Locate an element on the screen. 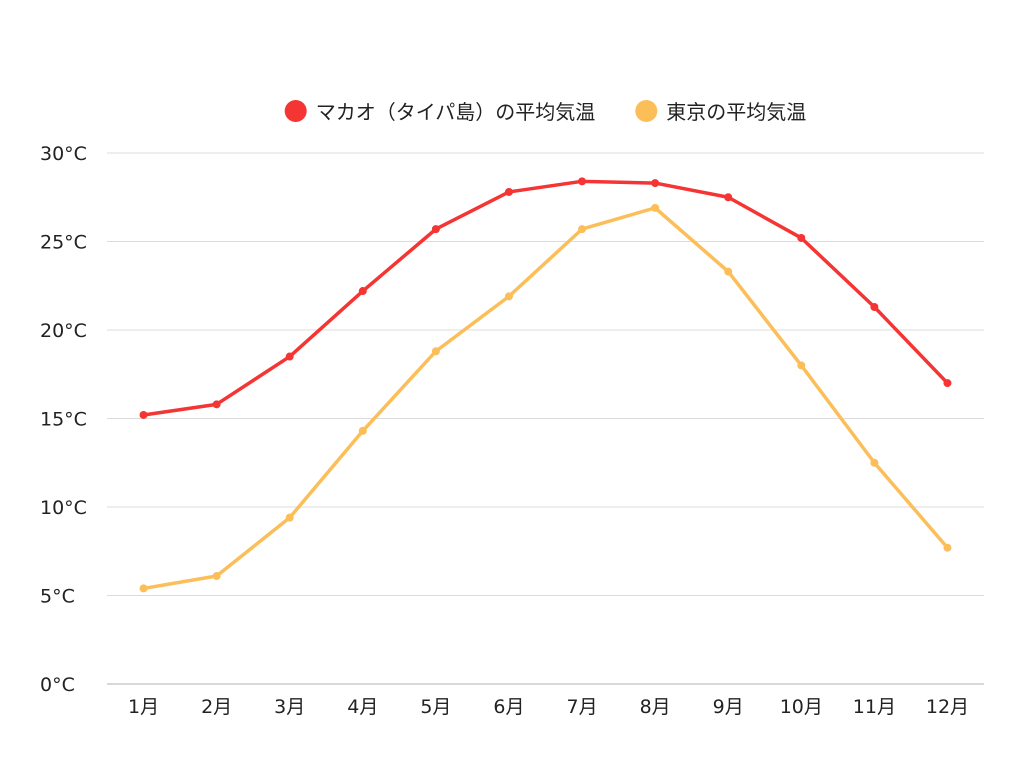  y-tick-label: 15°C is located at coordinates (63, 420).